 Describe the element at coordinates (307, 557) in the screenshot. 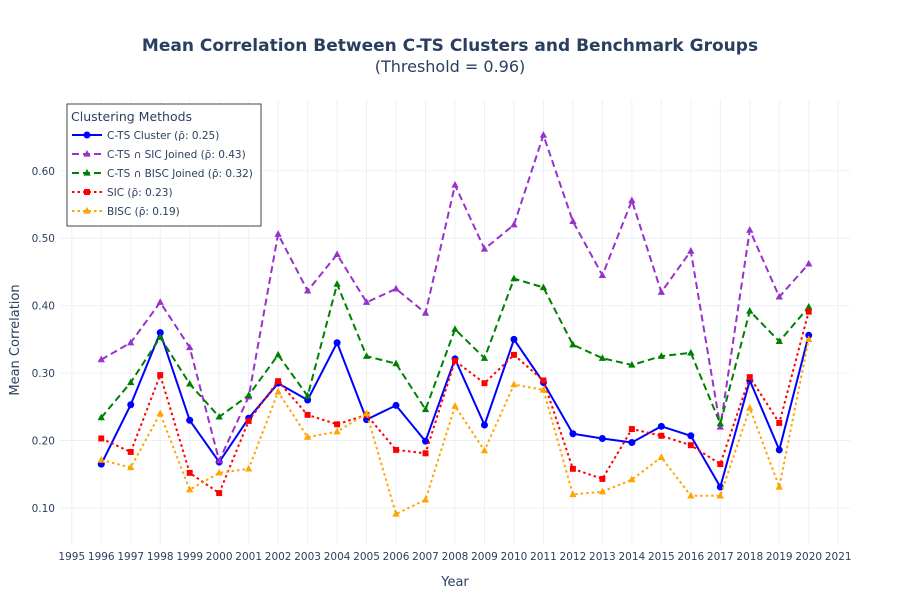

I see `x-tick-label: 2003` at that location.